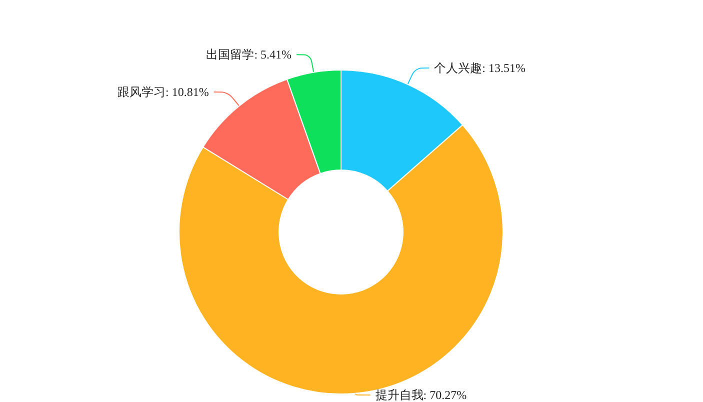  I want to click on slice-label: 个人兴趣: 13.51%, so click(480, 67).